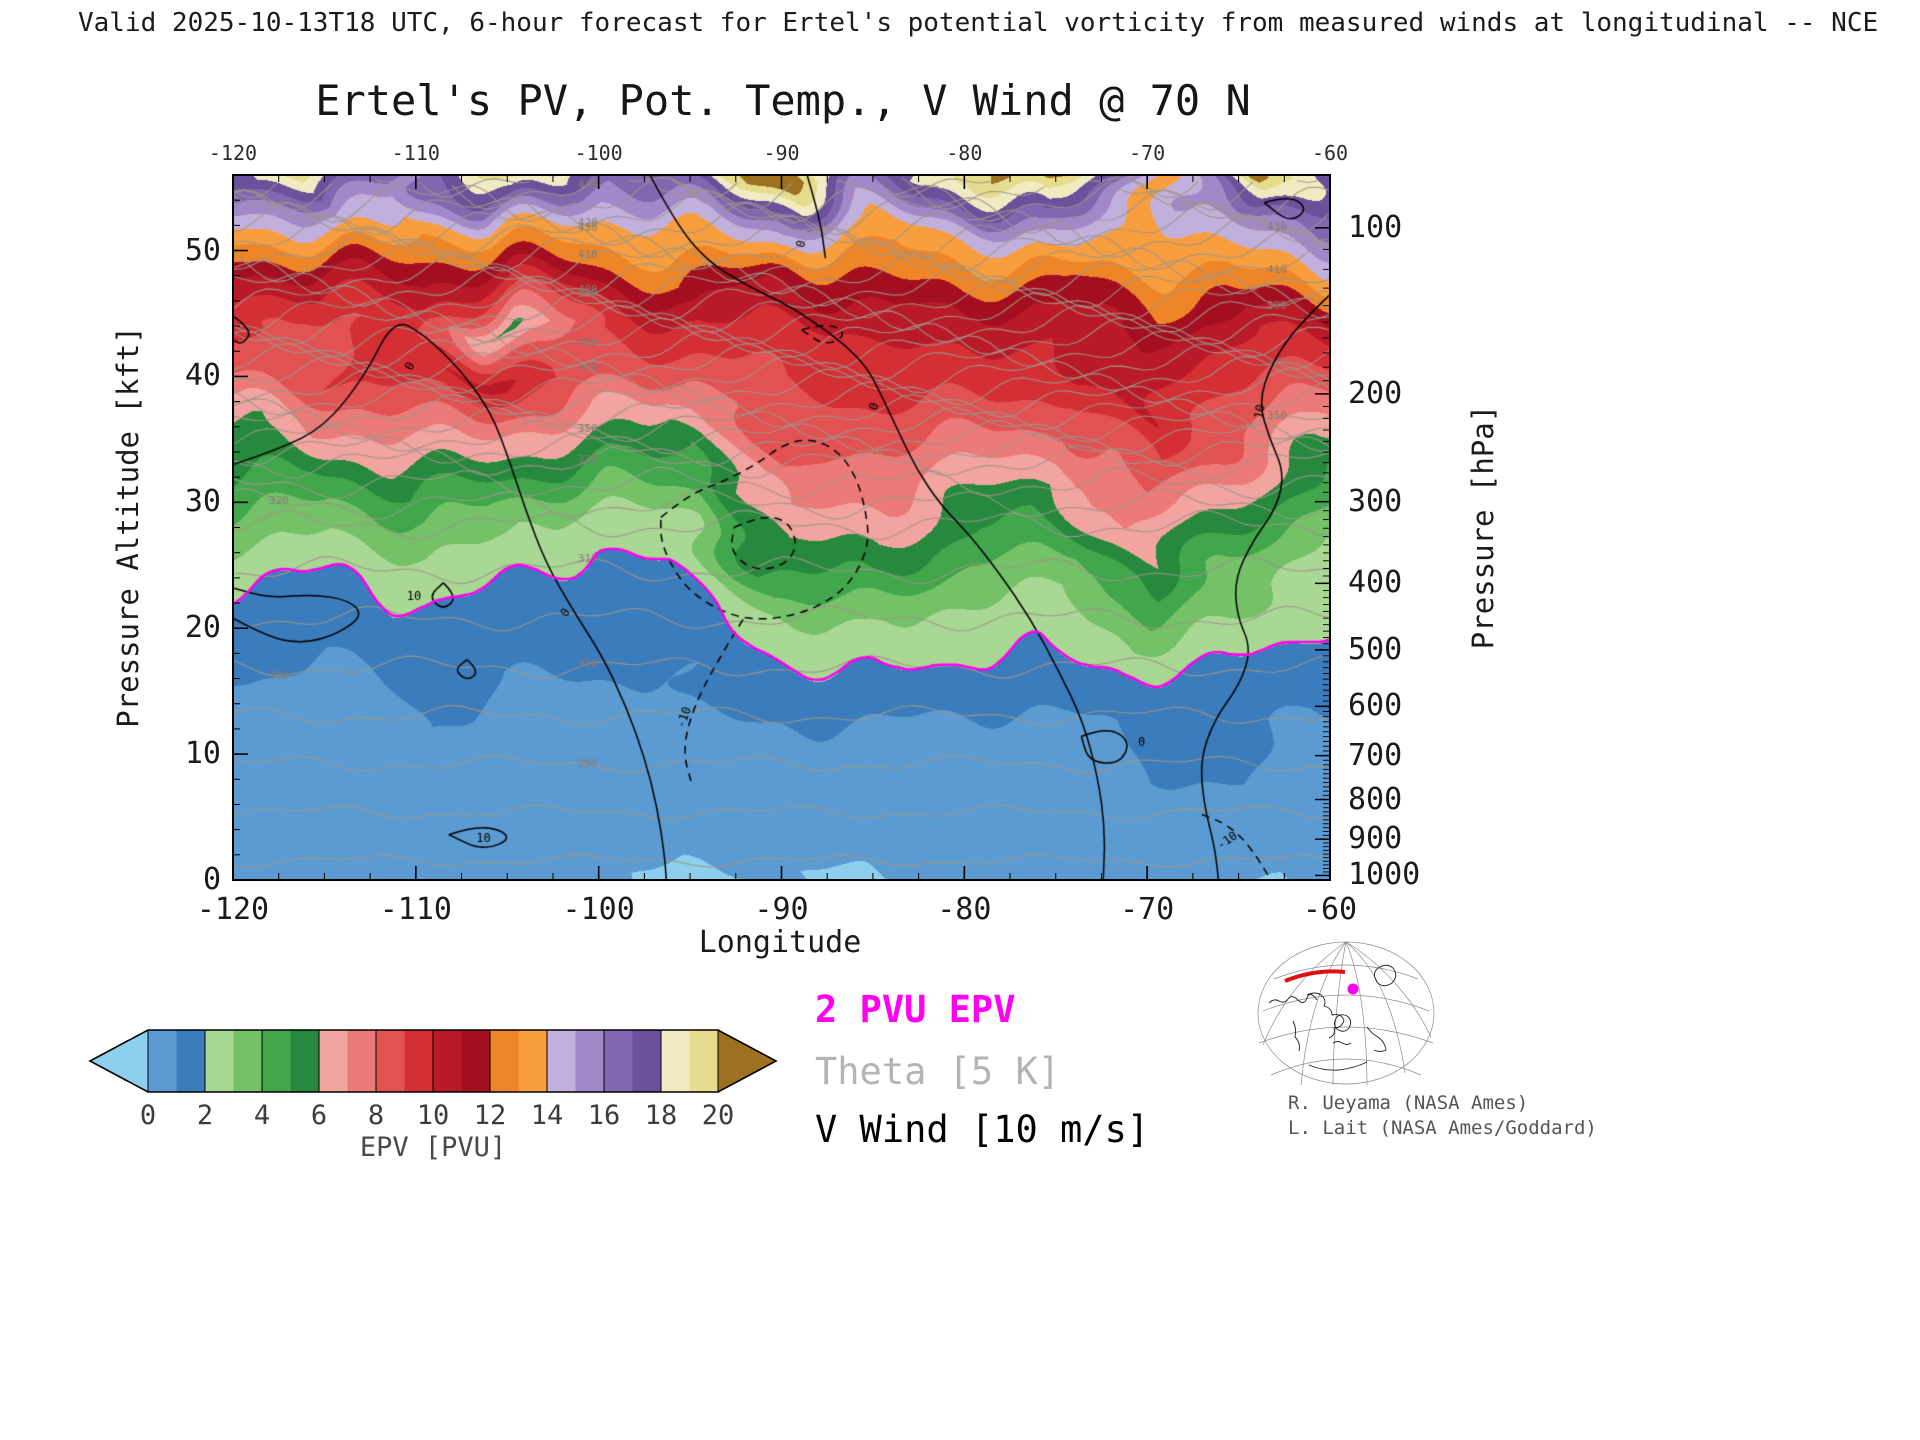  Describe the element at coordinates (1375, 839) in the screenshot. I see `y-right-tick-label: 900` at that location.